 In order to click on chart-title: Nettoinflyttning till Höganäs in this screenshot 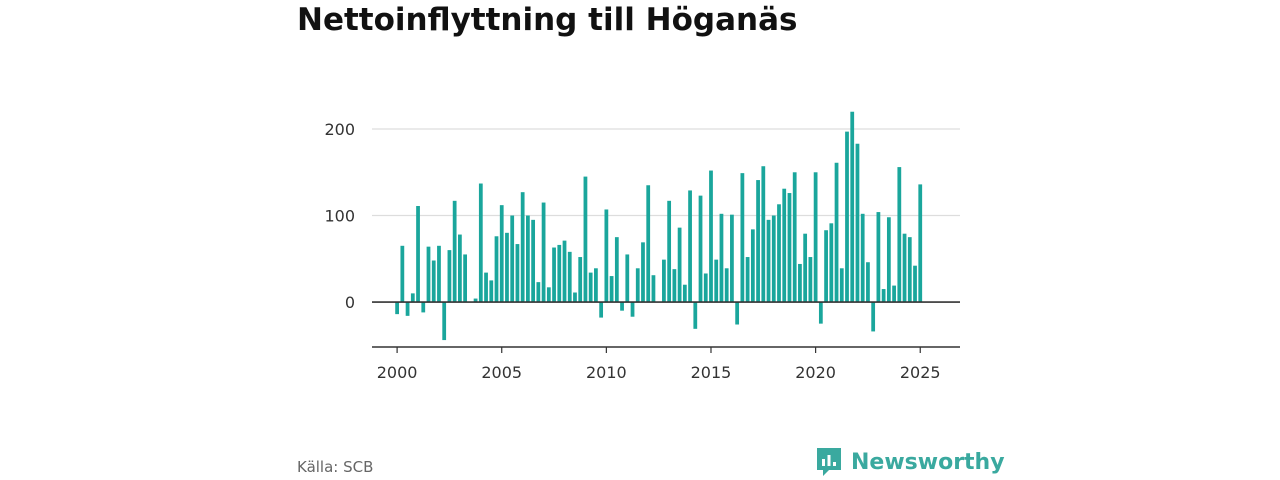, I will do `click(547, 20)`.